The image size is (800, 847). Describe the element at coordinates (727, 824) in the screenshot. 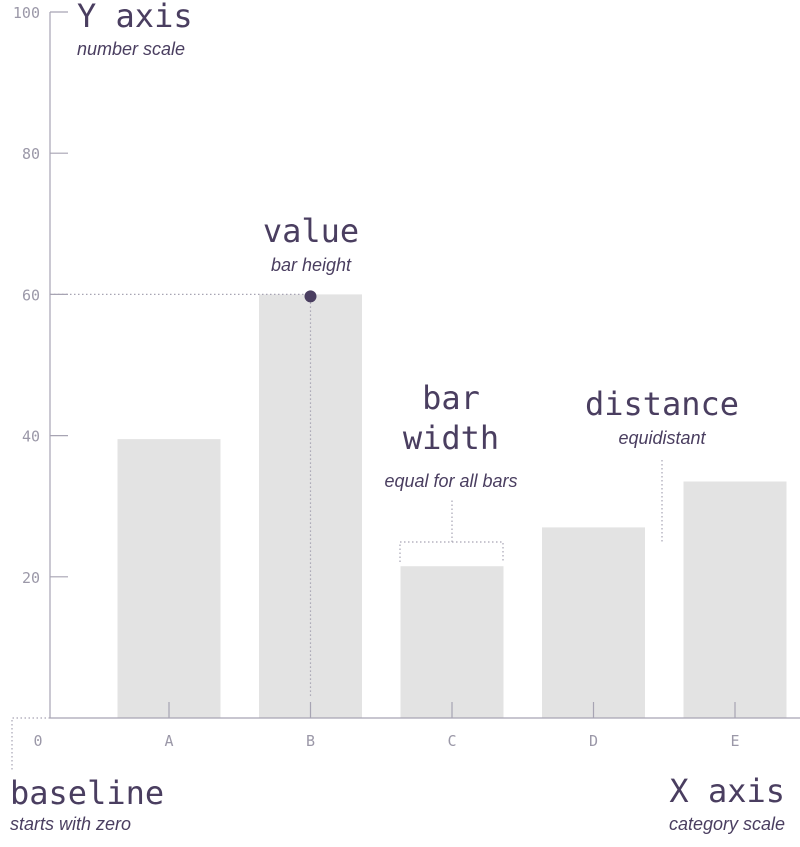

I see `x-axis-subtitle: category scale` at that location.